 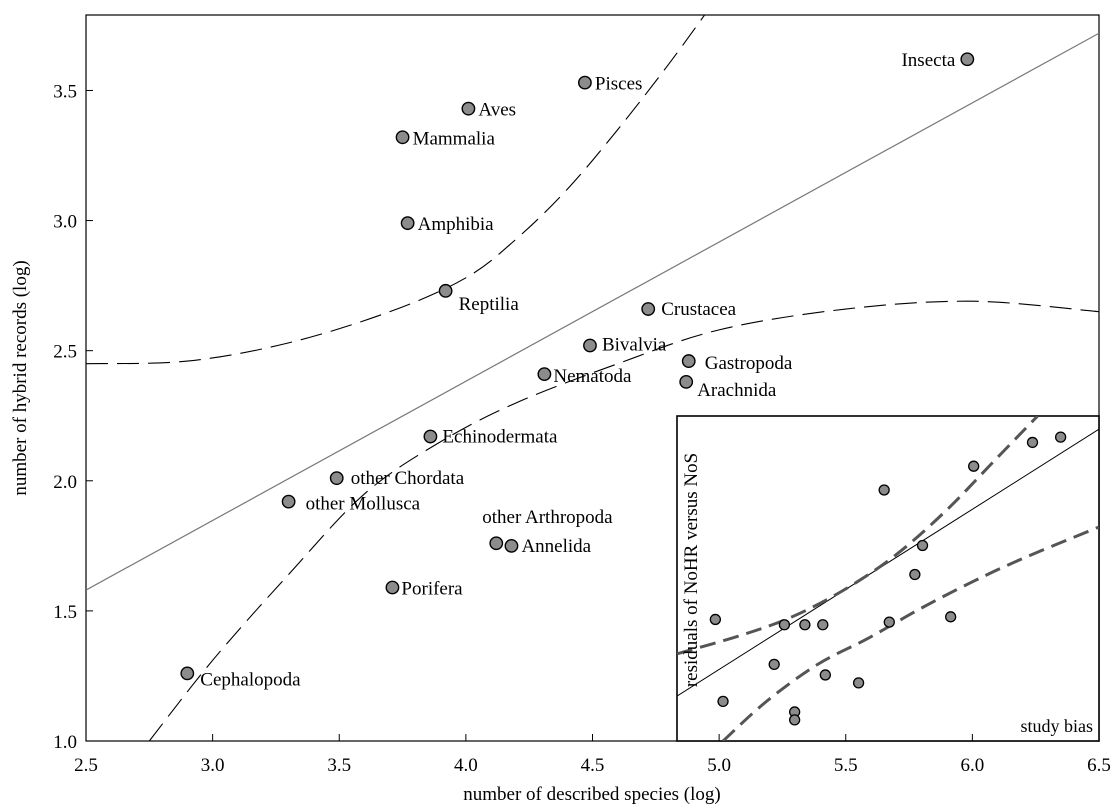 I want to click on y-axis-label: number of hybrid records (log), so click(x=20, y=377).